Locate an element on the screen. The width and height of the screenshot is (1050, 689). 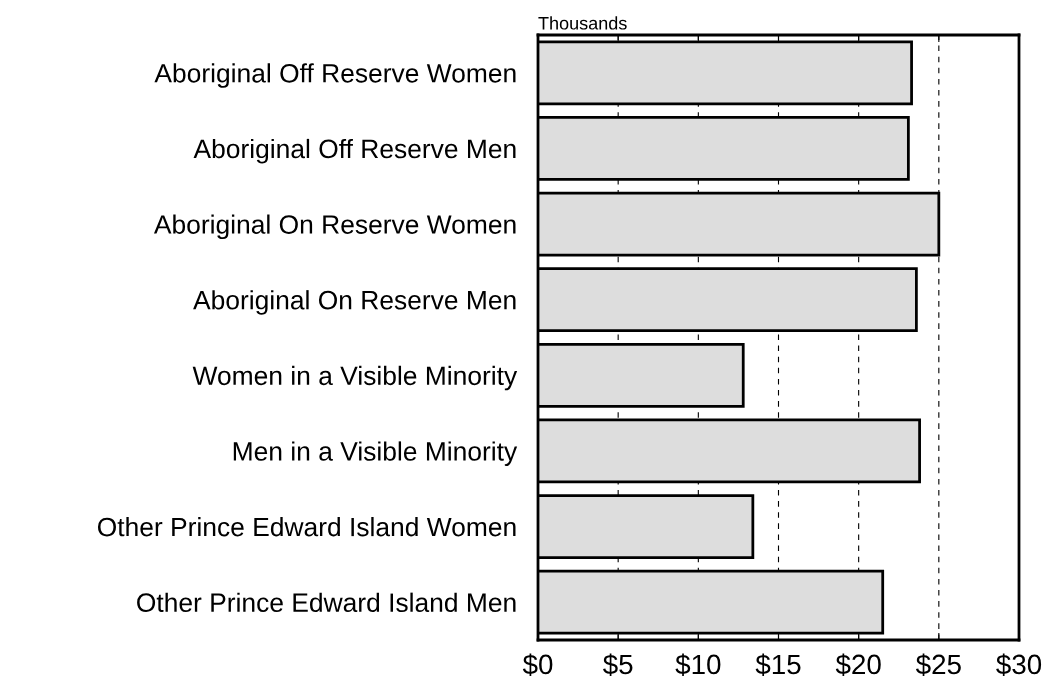
x-tick-label: $15 is located at coordinates (778, 664).